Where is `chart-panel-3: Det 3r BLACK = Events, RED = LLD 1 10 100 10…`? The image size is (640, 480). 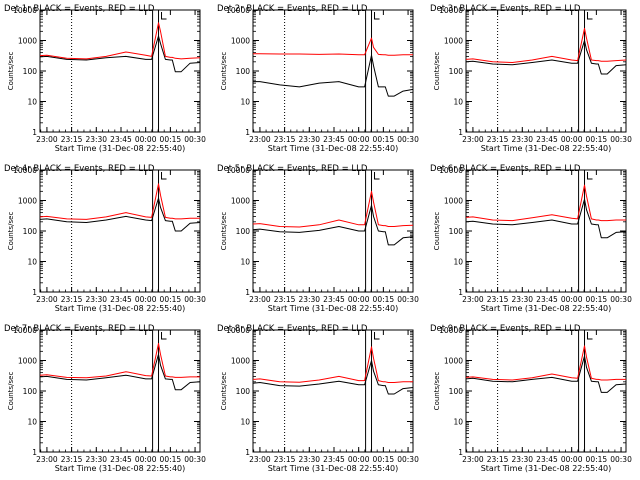
chart-panel-3: Det 3r BLACK = Events, RED = LLD 1 10 100 10… is located at coordinates (531, 78).